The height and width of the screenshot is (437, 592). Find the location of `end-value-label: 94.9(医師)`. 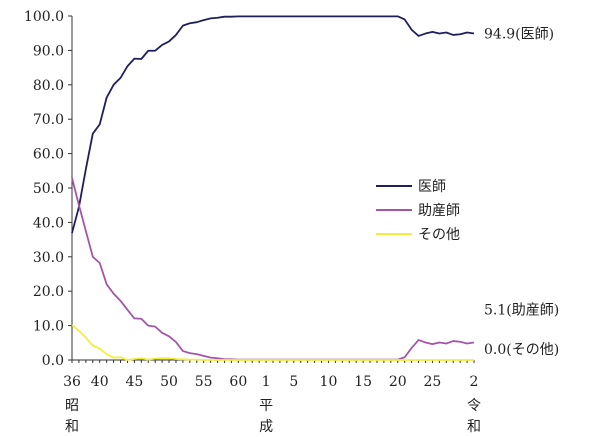

end-value-label: 94.9(医師) is located at coordinates (519, 35).